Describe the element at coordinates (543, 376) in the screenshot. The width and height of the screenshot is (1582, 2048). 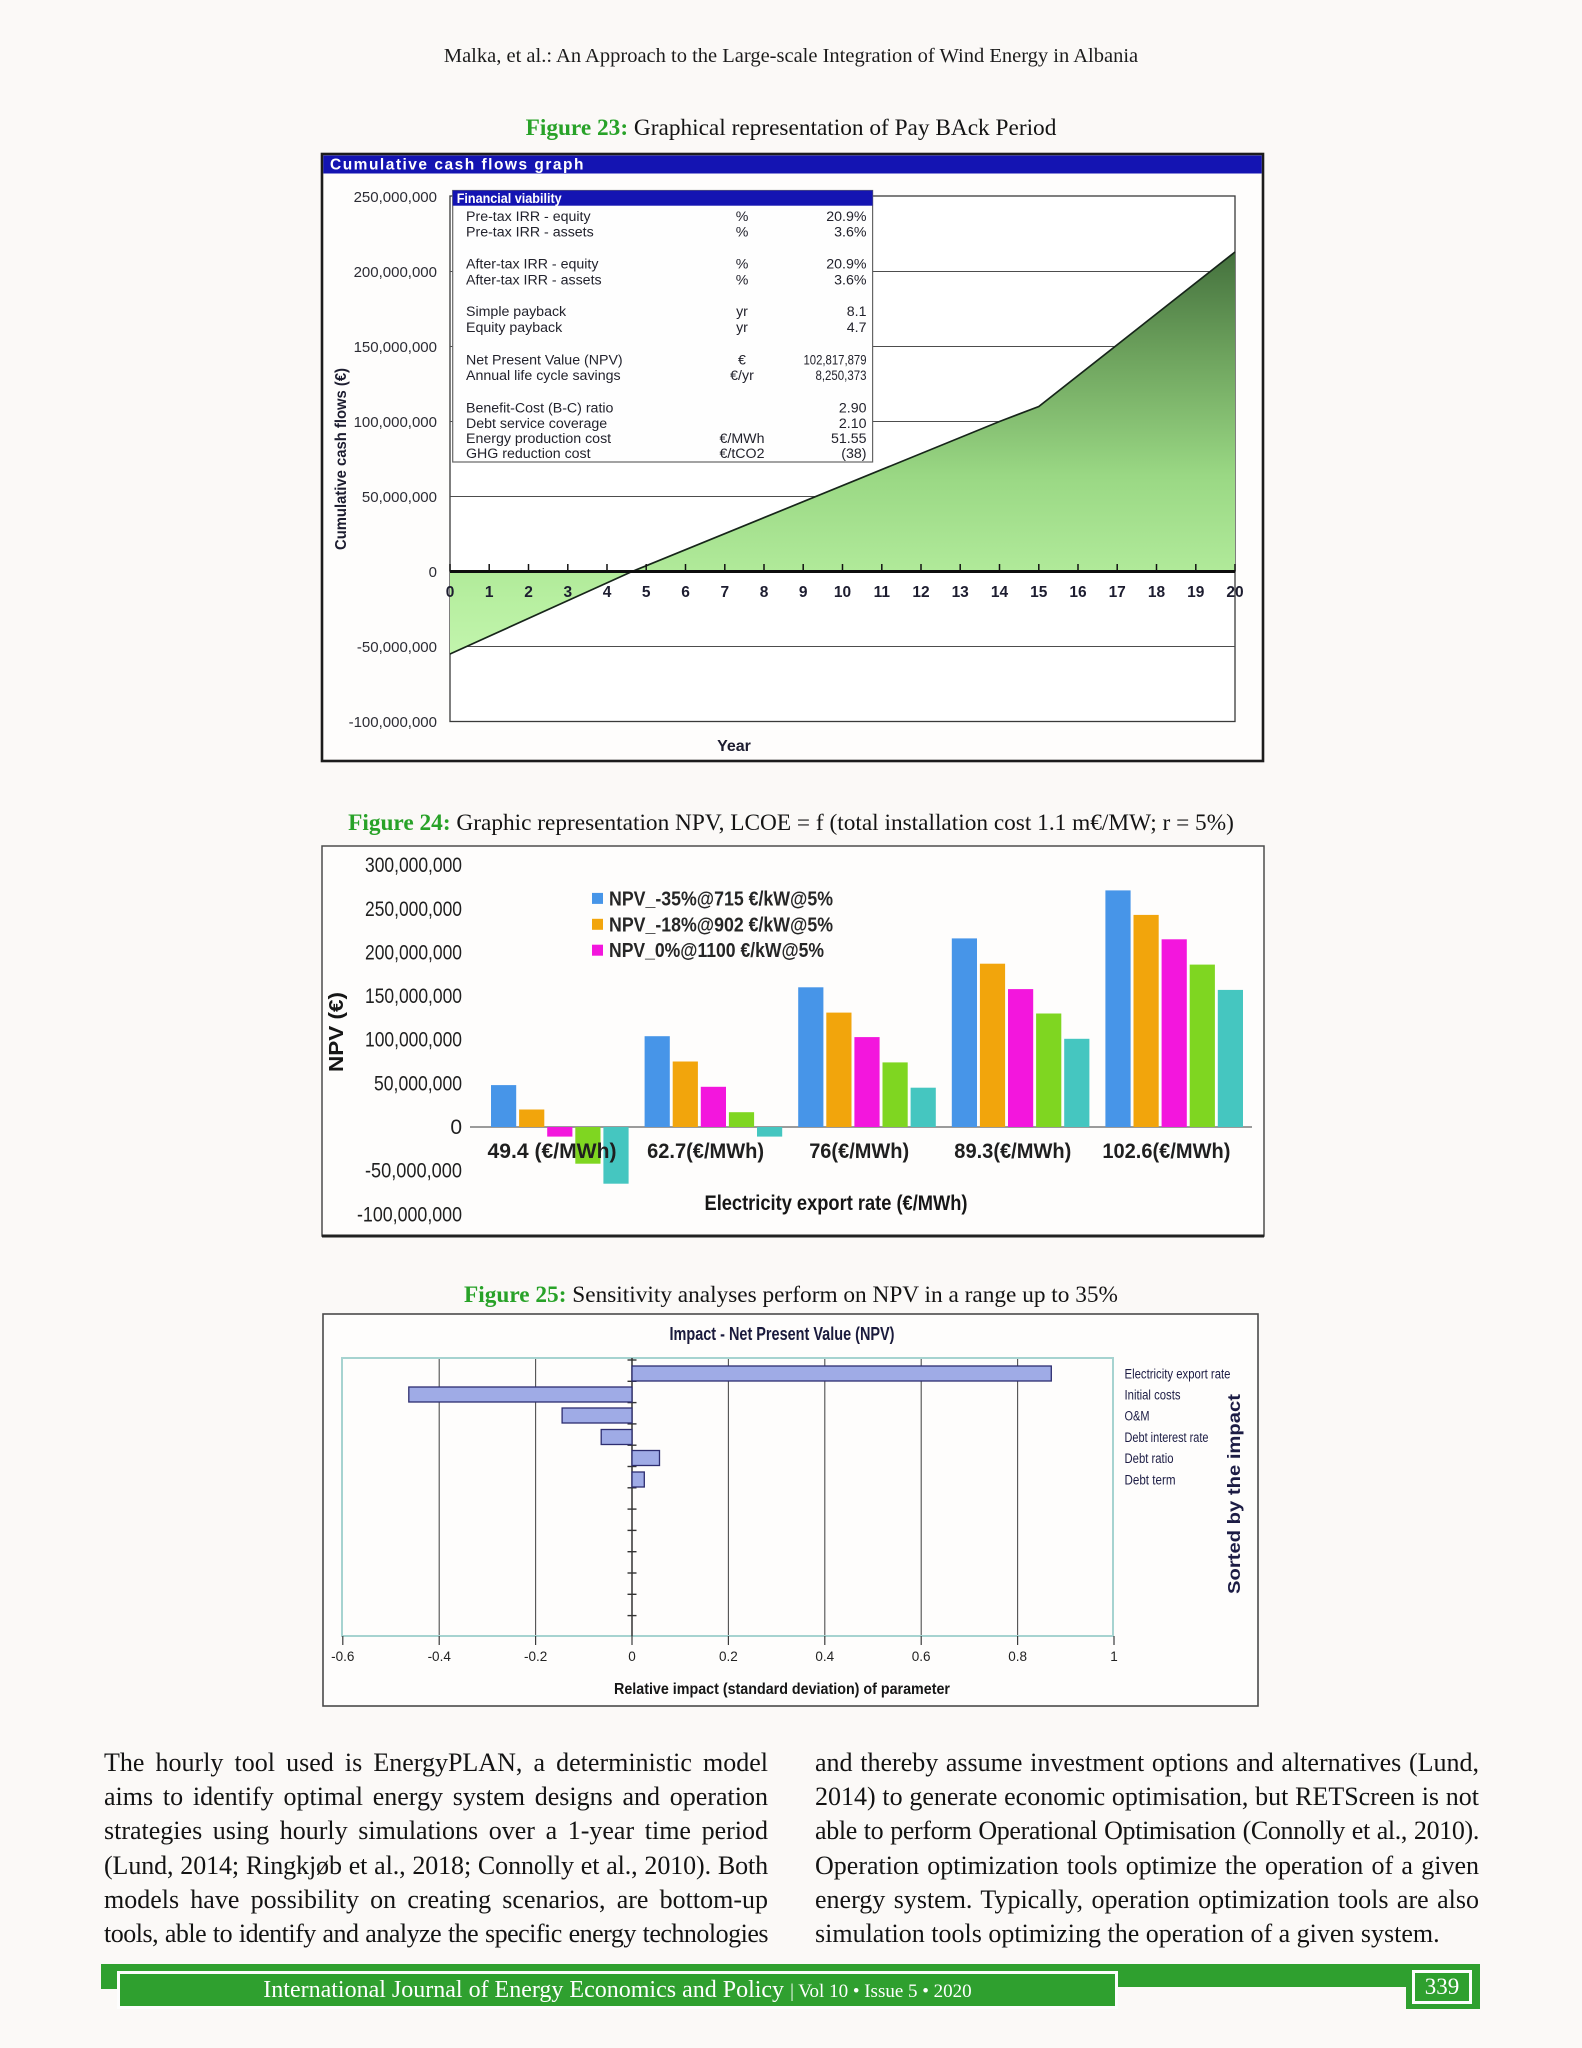
I see `svg-text: Annual life cycle savings` at that location.